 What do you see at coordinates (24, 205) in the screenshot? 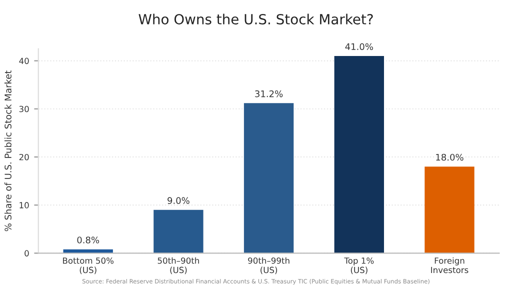
I see `y-tick-label: 10` at bounding box center [24, 205].